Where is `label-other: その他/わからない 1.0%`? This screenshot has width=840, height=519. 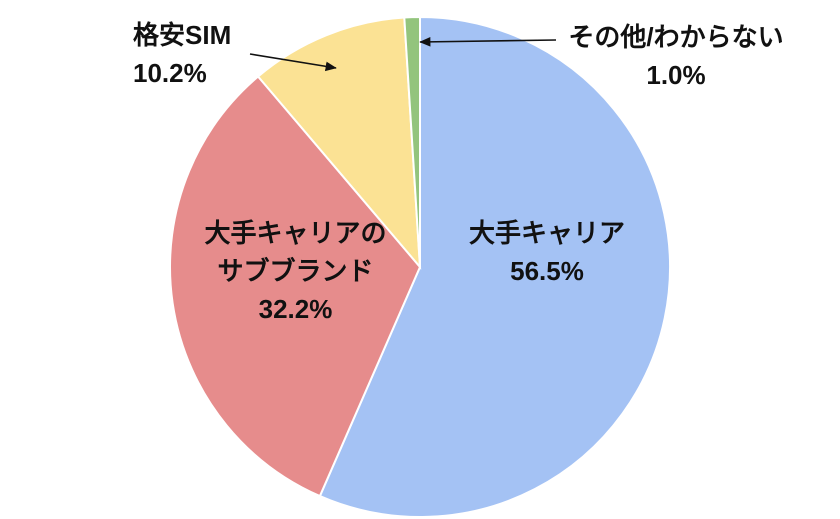
label-other: その他/わからない 1.0% is located at coordinates (676, 56).